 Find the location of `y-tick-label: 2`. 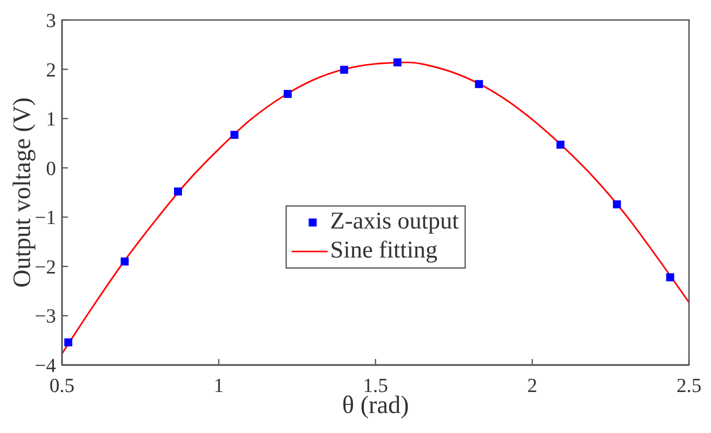

y-tick-label: 2 is located at coordinates (51, 70).